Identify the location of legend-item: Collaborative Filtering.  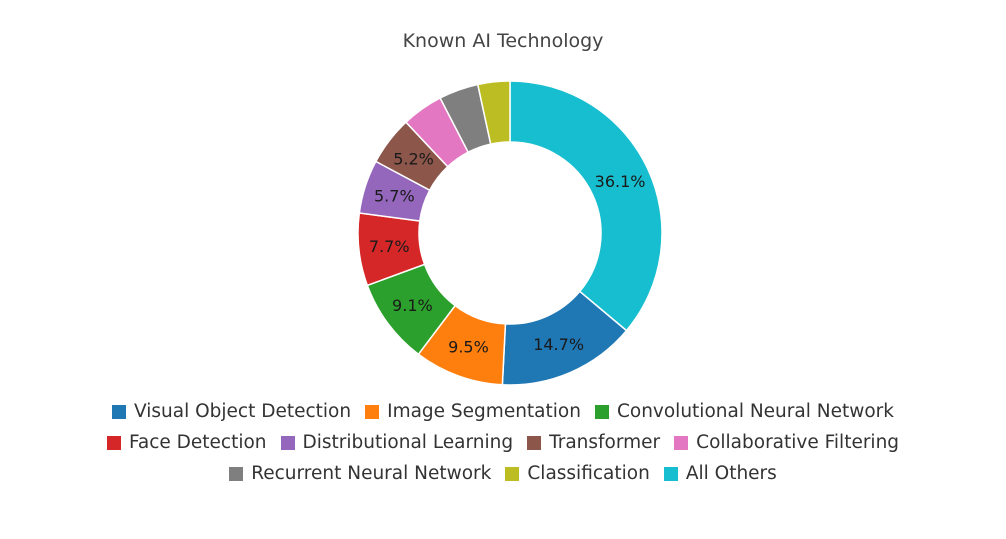
(786, 442).